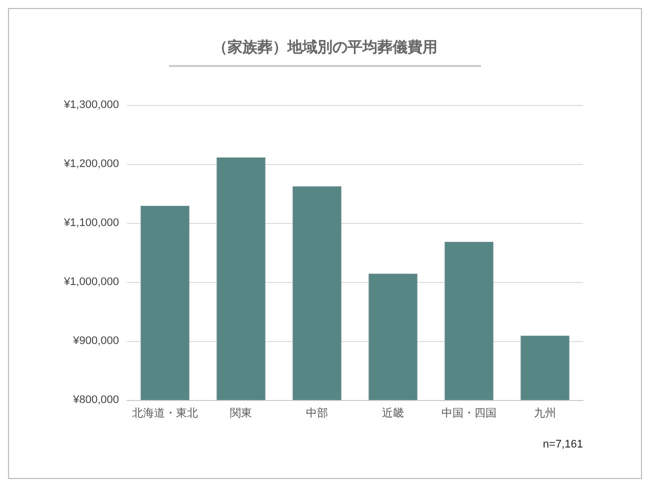  What do you see at coordinates (90, 105) in the screenshot?
I see `y-tick-label: ¥1,300,000` at bounding box center [90, 105].